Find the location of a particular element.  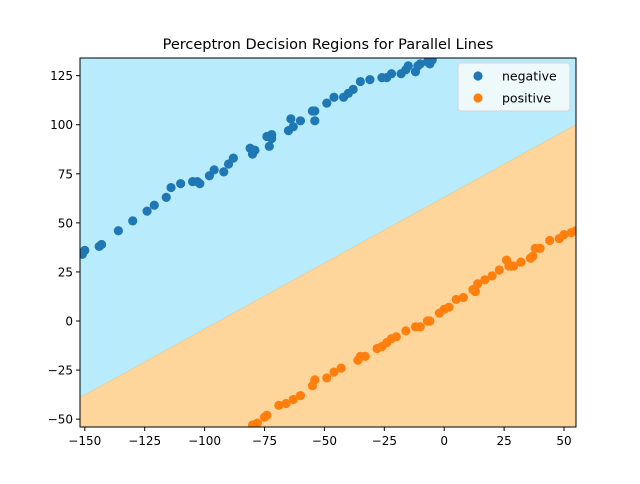

legend-label-positive: positive is located at coordinates (526, 98).